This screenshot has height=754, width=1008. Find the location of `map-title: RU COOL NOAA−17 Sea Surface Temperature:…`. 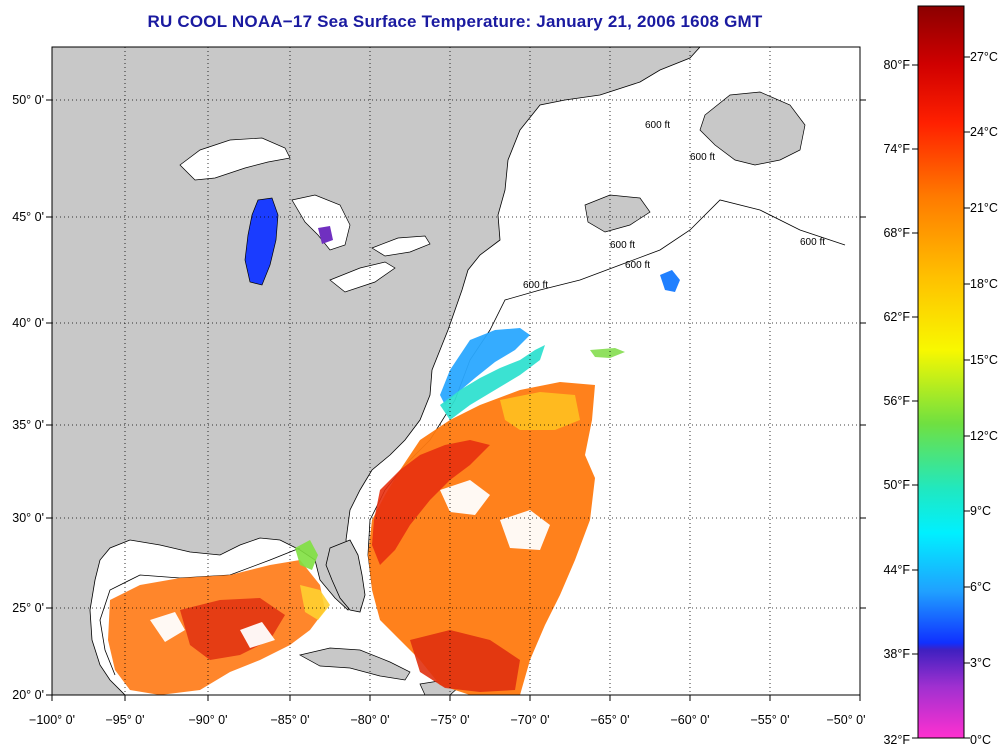

map-title: RU COOL NOAA−17 Sea Surface Temperature:… is located at coordinates (455, 21).